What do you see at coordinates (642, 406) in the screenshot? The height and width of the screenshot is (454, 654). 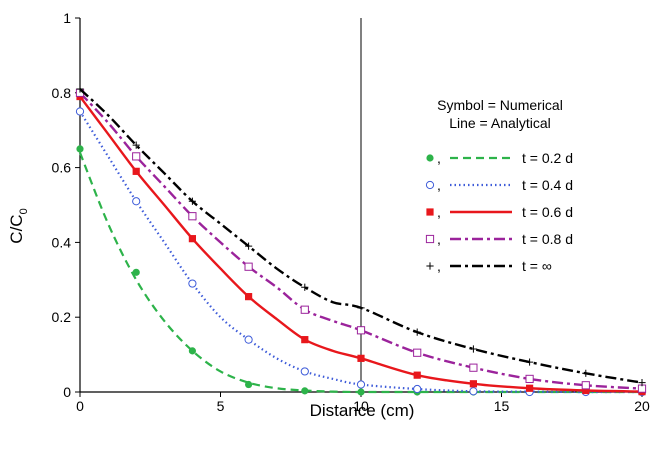 I see `x-tick-label: 20` at bounding box center [642, 406].